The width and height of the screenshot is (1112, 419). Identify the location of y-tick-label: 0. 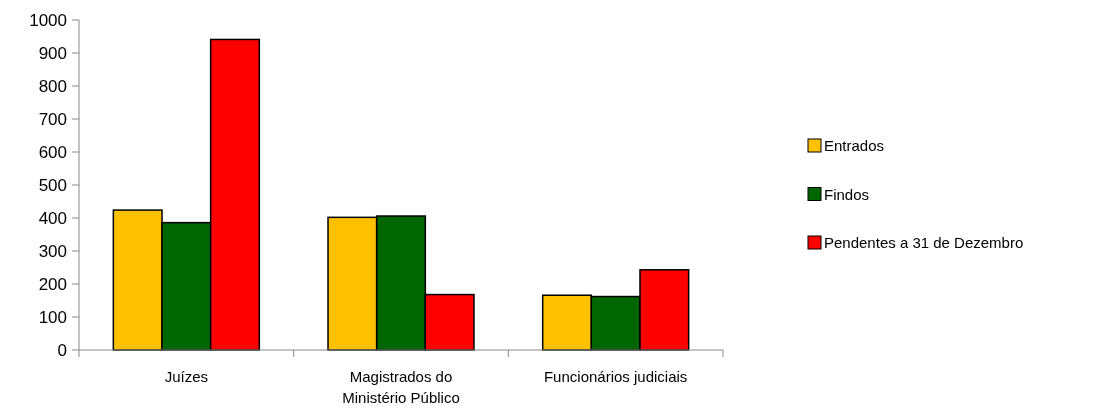
(62, 350).